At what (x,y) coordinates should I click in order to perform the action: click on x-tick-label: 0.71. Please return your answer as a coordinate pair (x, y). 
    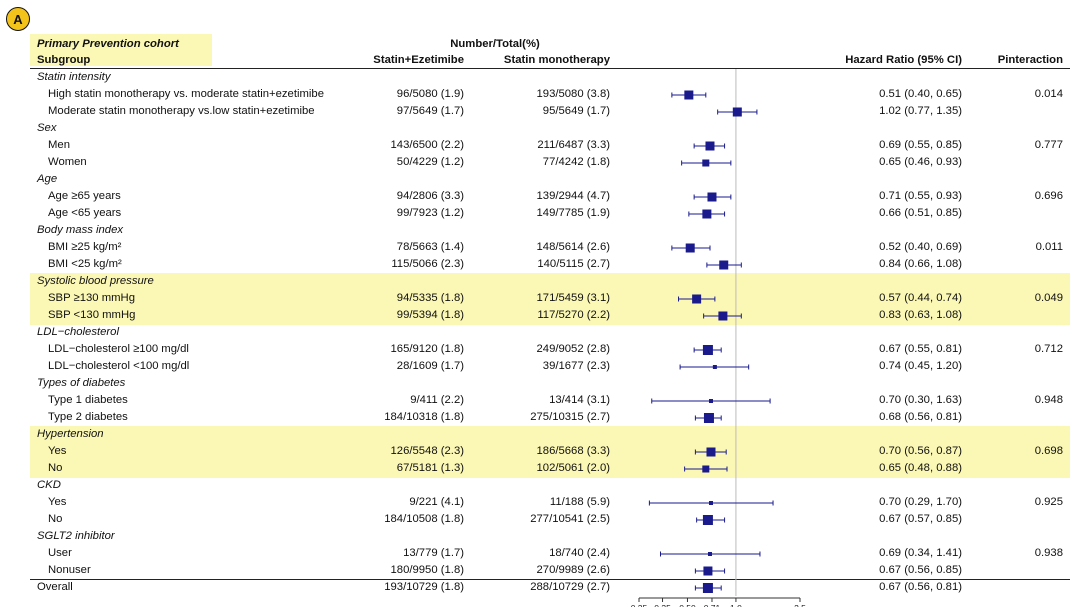
    Looking at the image, I should click on (712, 605).